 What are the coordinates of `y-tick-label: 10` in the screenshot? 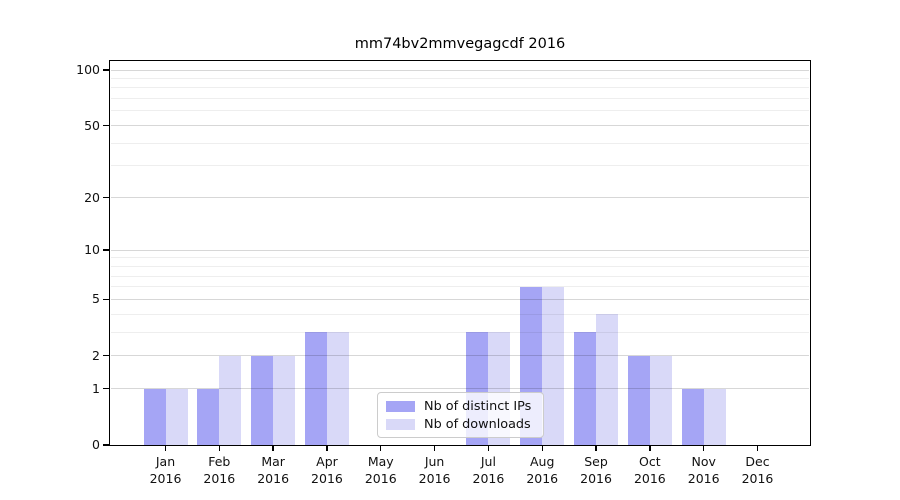 It's located at (92, 250).